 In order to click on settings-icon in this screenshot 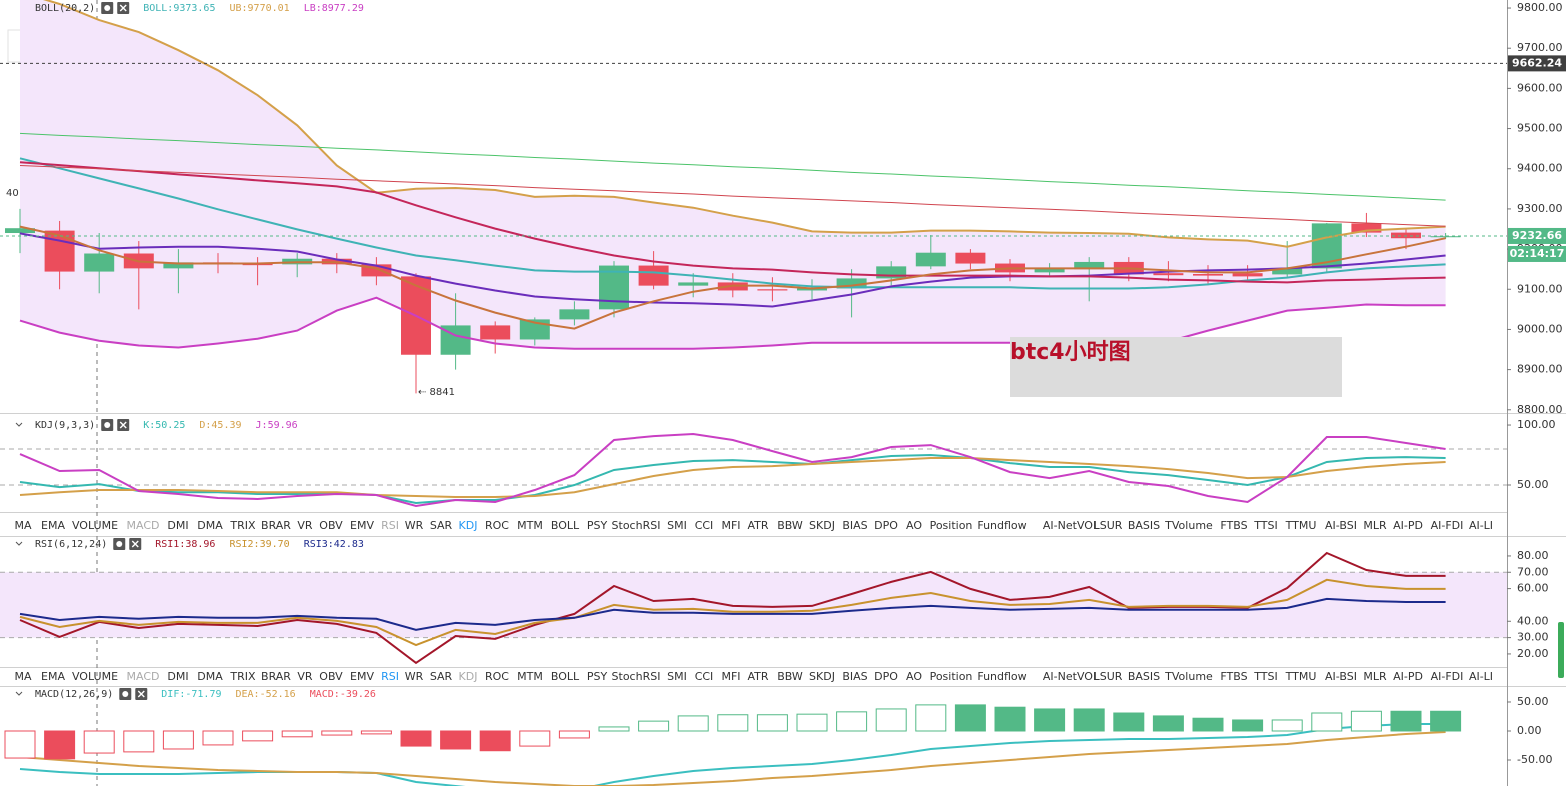, I will do `click(107, 8)`.